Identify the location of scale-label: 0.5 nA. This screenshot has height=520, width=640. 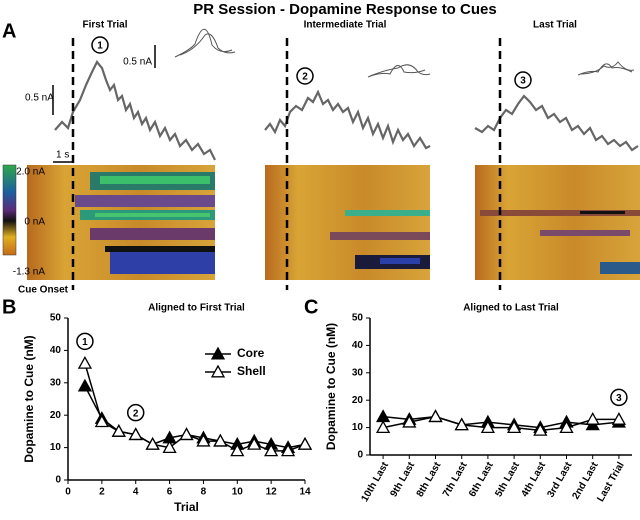
(39, 98).